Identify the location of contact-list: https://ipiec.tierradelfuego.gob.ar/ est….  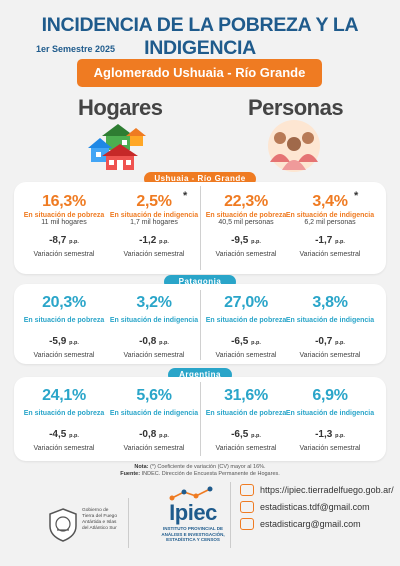
(317, 506).